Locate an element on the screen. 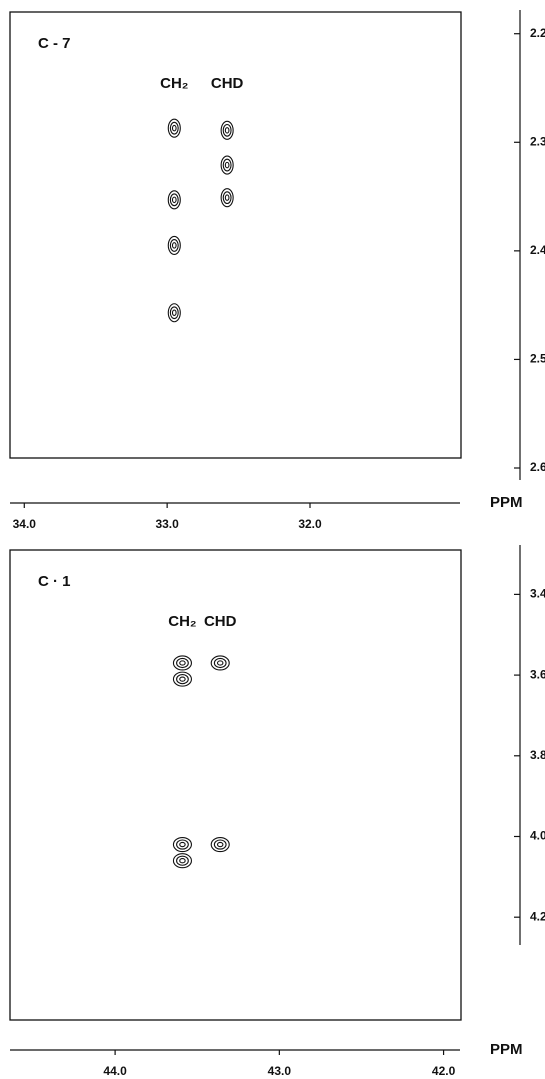 This screenshot has width=545, height=1079. y-tick-label: 2.4 is located at coordinates (537, 250).